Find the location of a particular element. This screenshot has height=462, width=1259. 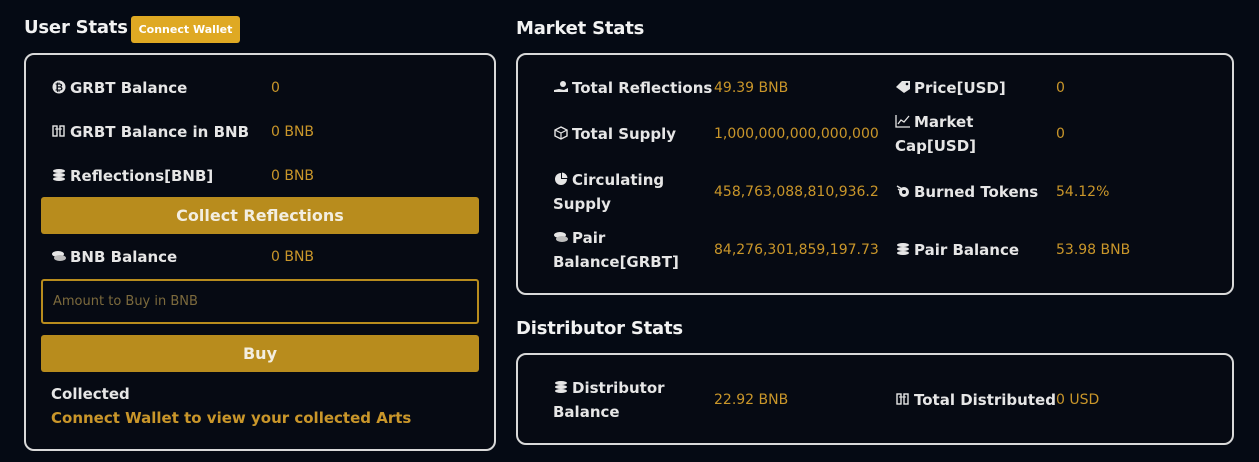

pair-balance-grbt-value: 84,276,301,859,197.73 is located at coordinates (796, 250).